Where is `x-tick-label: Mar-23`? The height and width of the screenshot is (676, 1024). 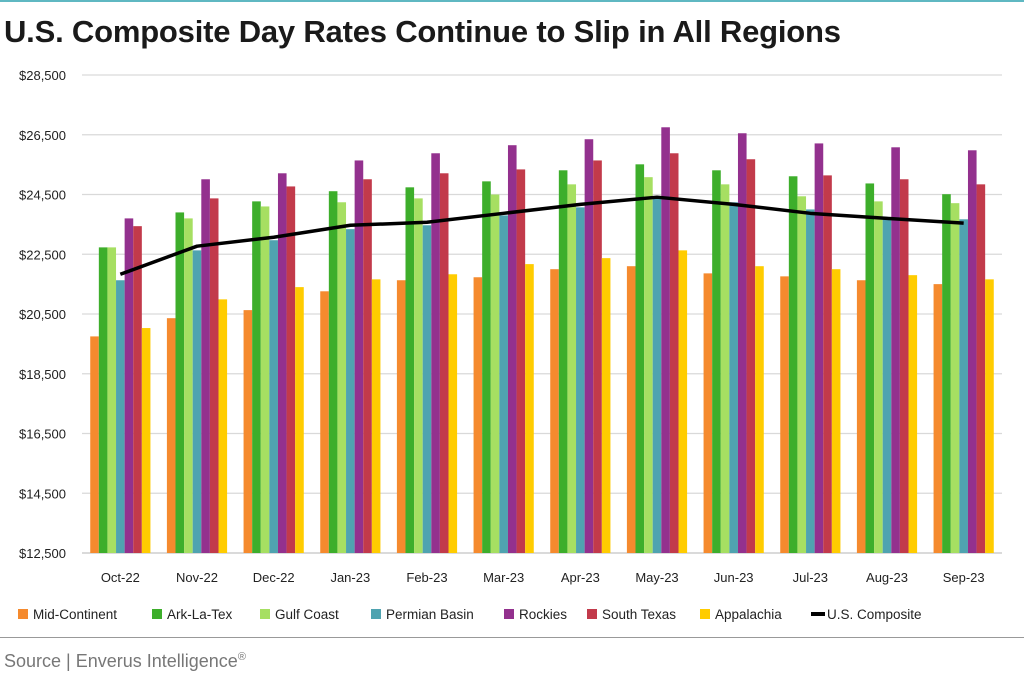
x-tick-label: Mar-23 is located at coordinates (503, 577).